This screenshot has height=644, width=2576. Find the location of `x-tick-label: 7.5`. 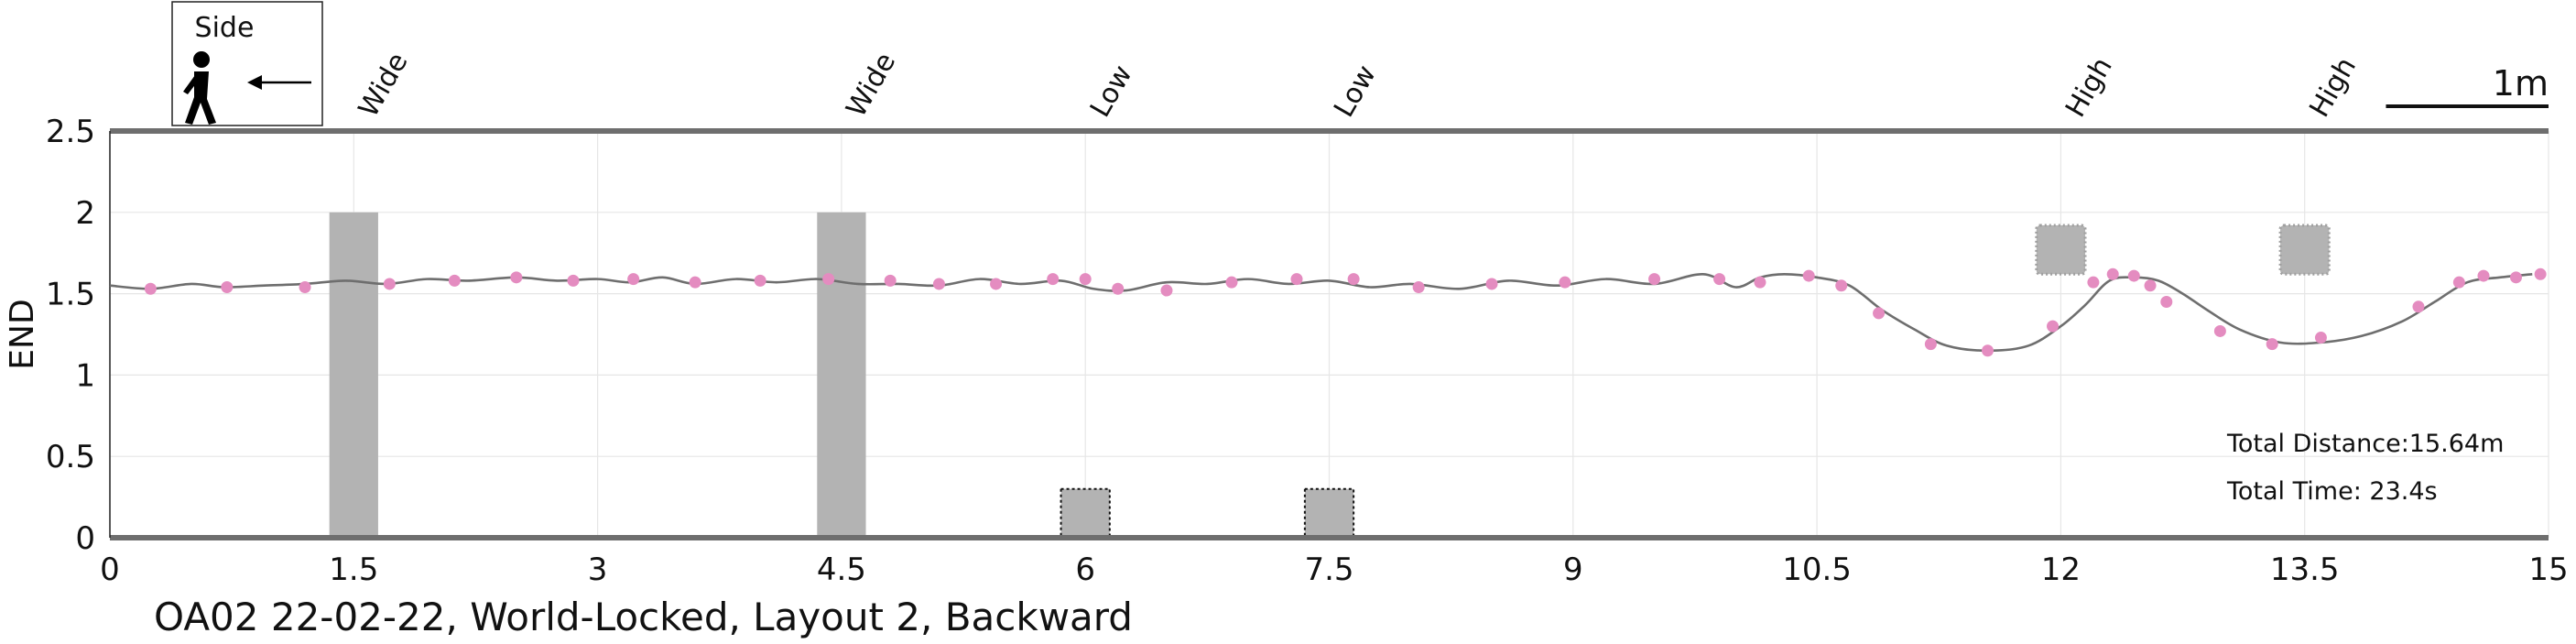

x-tick-label: 7.5 is located at coordinates (1328, 569).